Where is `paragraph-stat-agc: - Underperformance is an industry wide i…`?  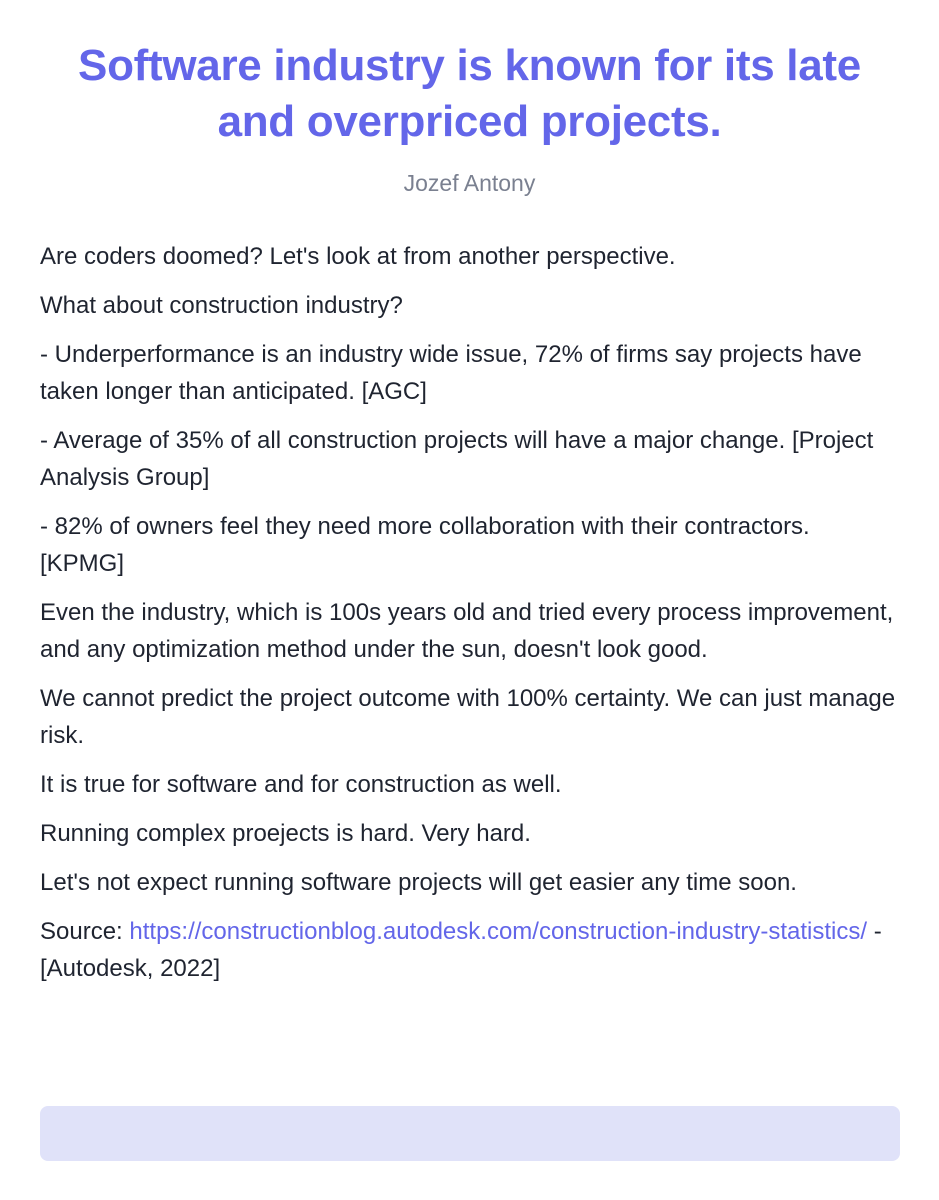
paragraph-stat-agc: - Underperformance is an industry wide i… is located at coordinates (451, 373).